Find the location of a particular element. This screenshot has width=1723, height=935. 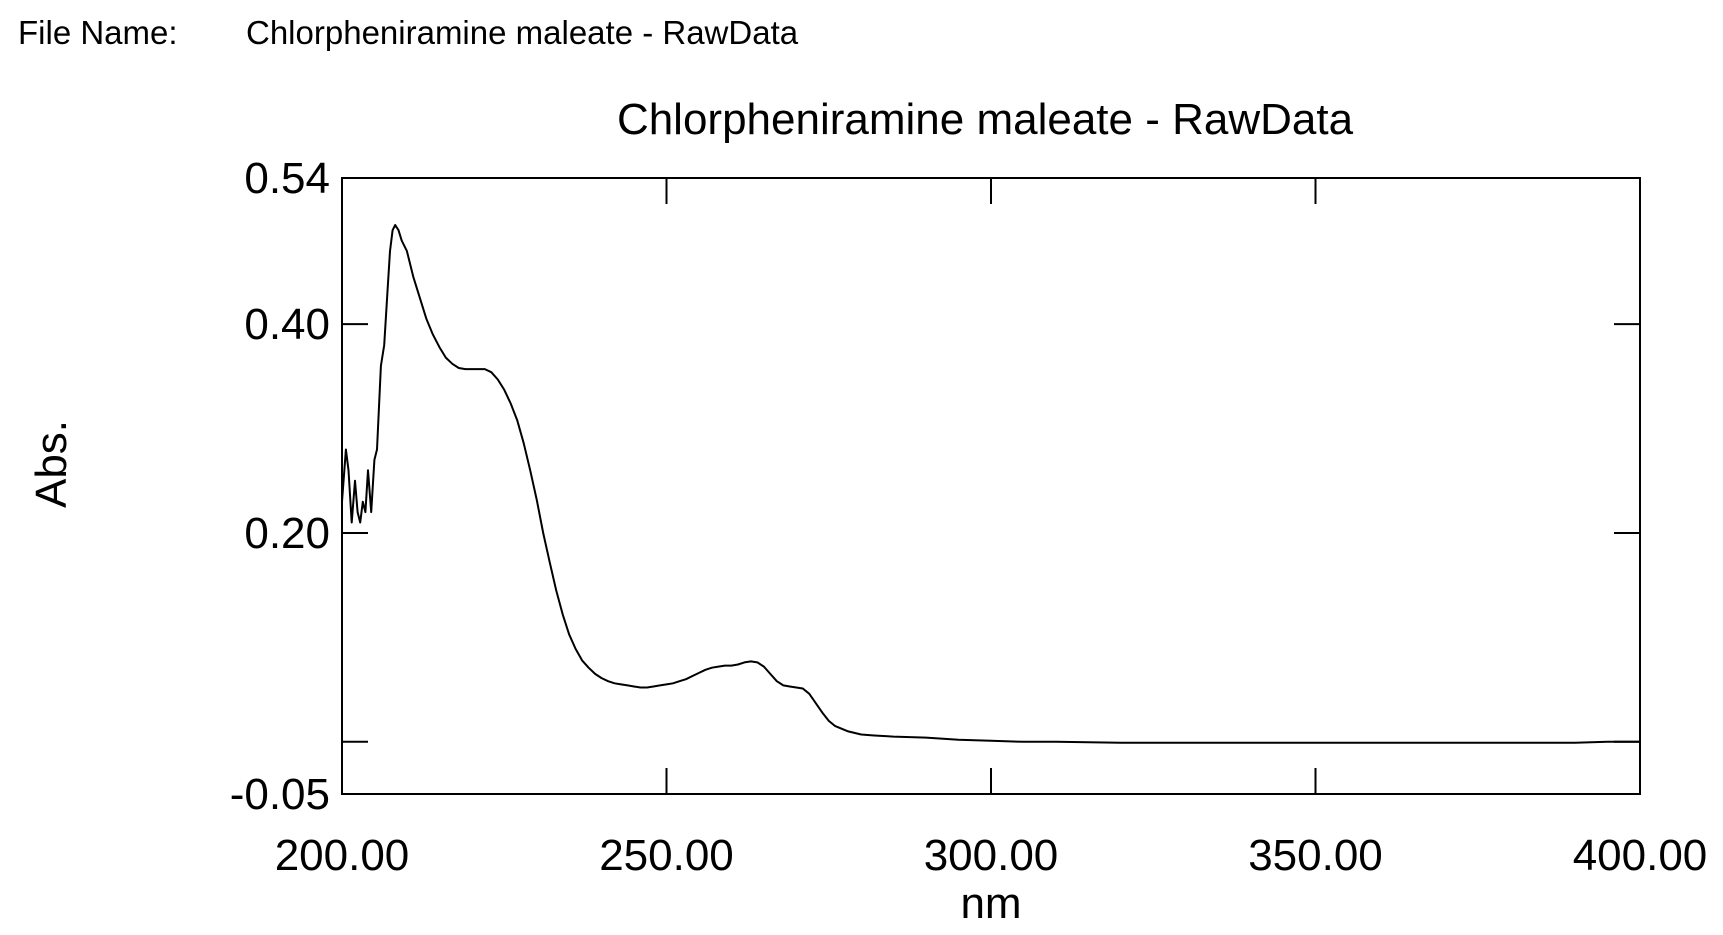

y-tick-label: 0.54 is located at coordinates (287, 178).